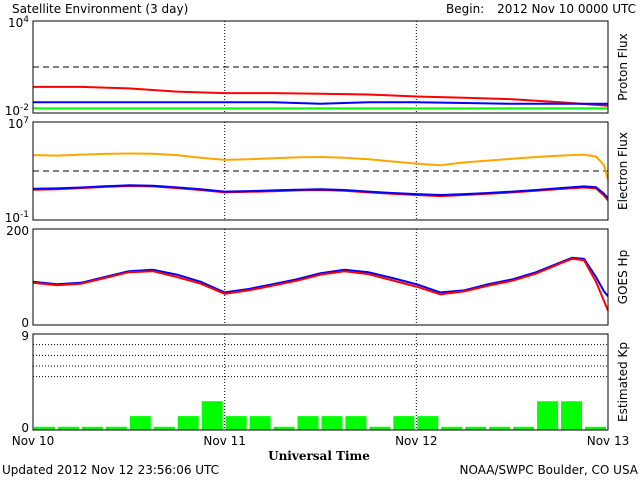 The image size is (640, 480). I want to click on x-tick-label: Nov 11, so click(224, 441).